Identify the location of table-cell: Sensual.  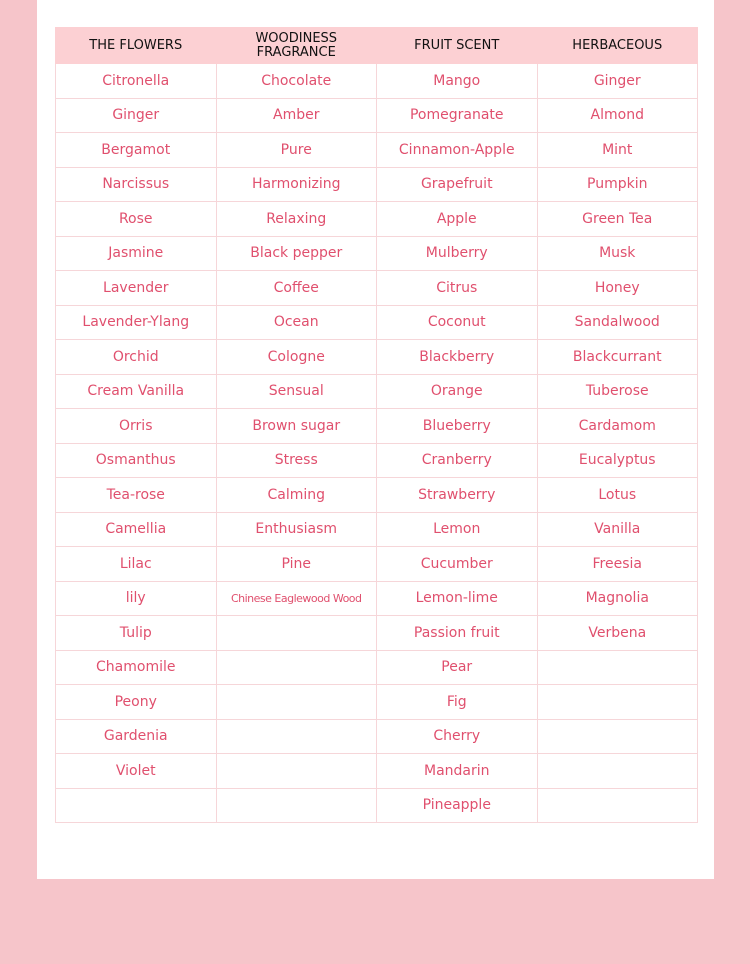
(296, 391).